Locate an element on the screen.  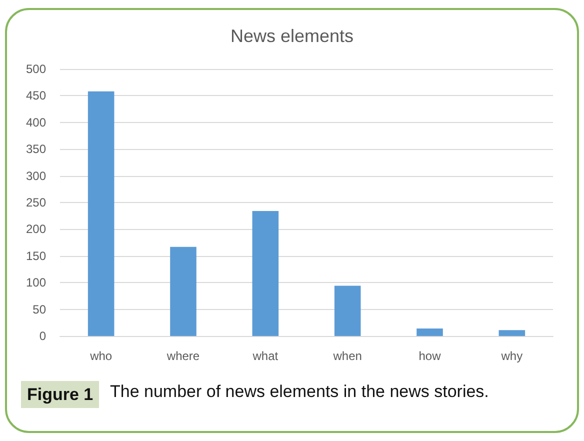
chart-title: News elements is located at coordinates (292, 36).